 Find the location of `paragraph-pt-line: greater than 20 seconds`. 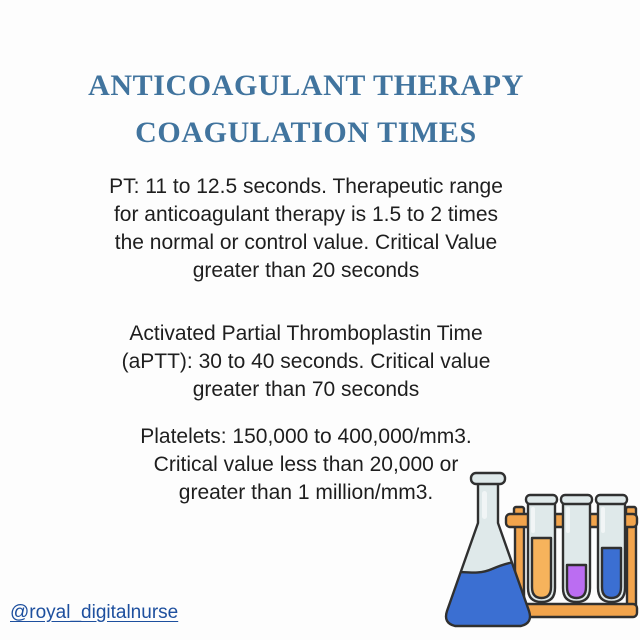

paragraph-pt-line: greater than 20 seconds is located at coordinates (306, 270).